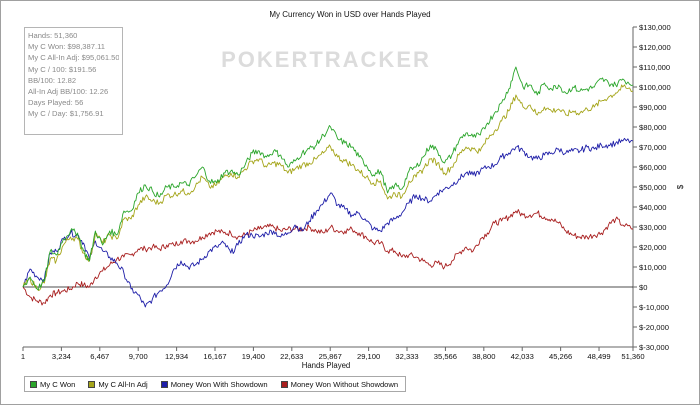 Image resolution: width=700 pixels, height=405 pixels. What do you see at coordinates (654, 347) in the screenshot?
I see `y-tick-label: $-30,000` at bounding box center [654, 347].